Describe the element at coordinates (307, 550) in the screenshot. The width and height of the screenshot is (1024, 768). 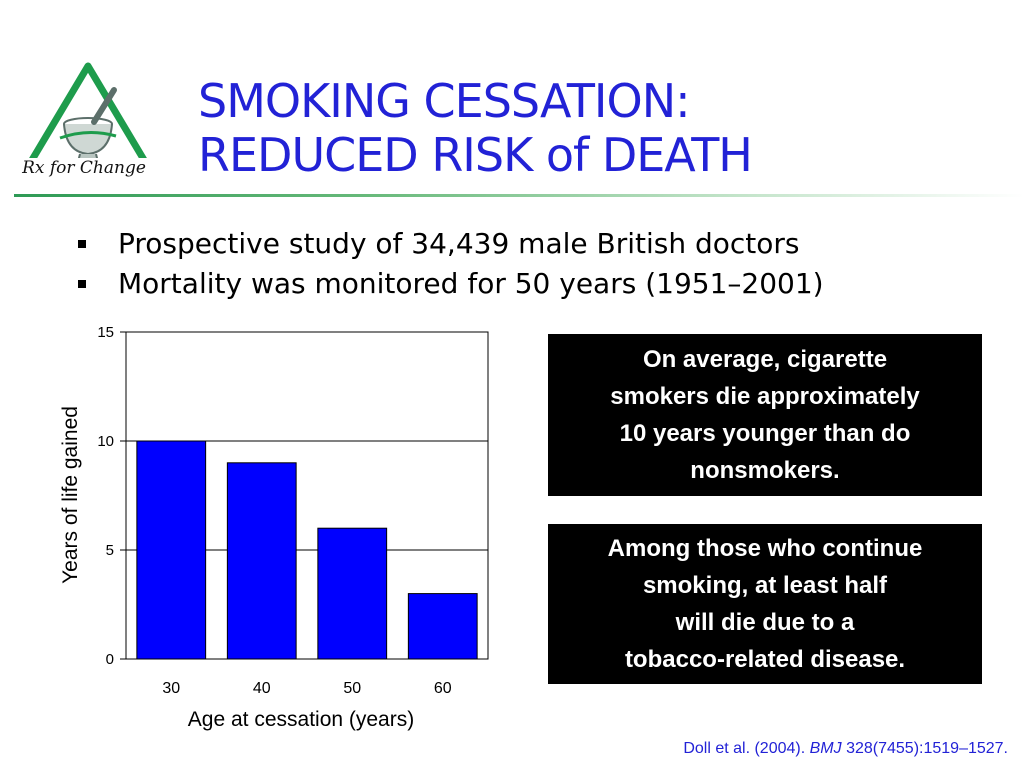
I see `bar-layer` at that location.